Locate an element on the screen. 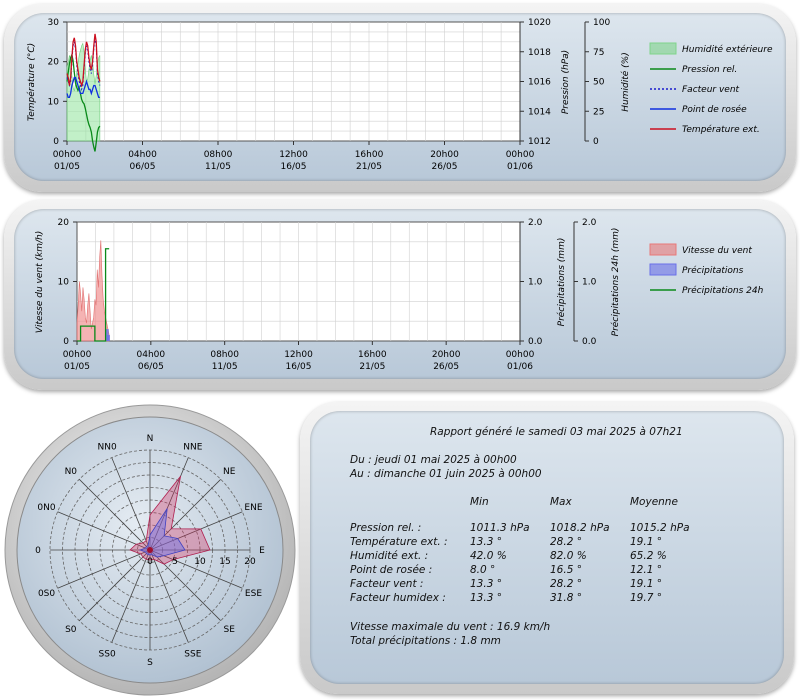 Image resolution: width=800 pixels, height=700 pixels. mid-y-left-label: Vitesse du vent (km/h) is located at coordinates (40, 282).